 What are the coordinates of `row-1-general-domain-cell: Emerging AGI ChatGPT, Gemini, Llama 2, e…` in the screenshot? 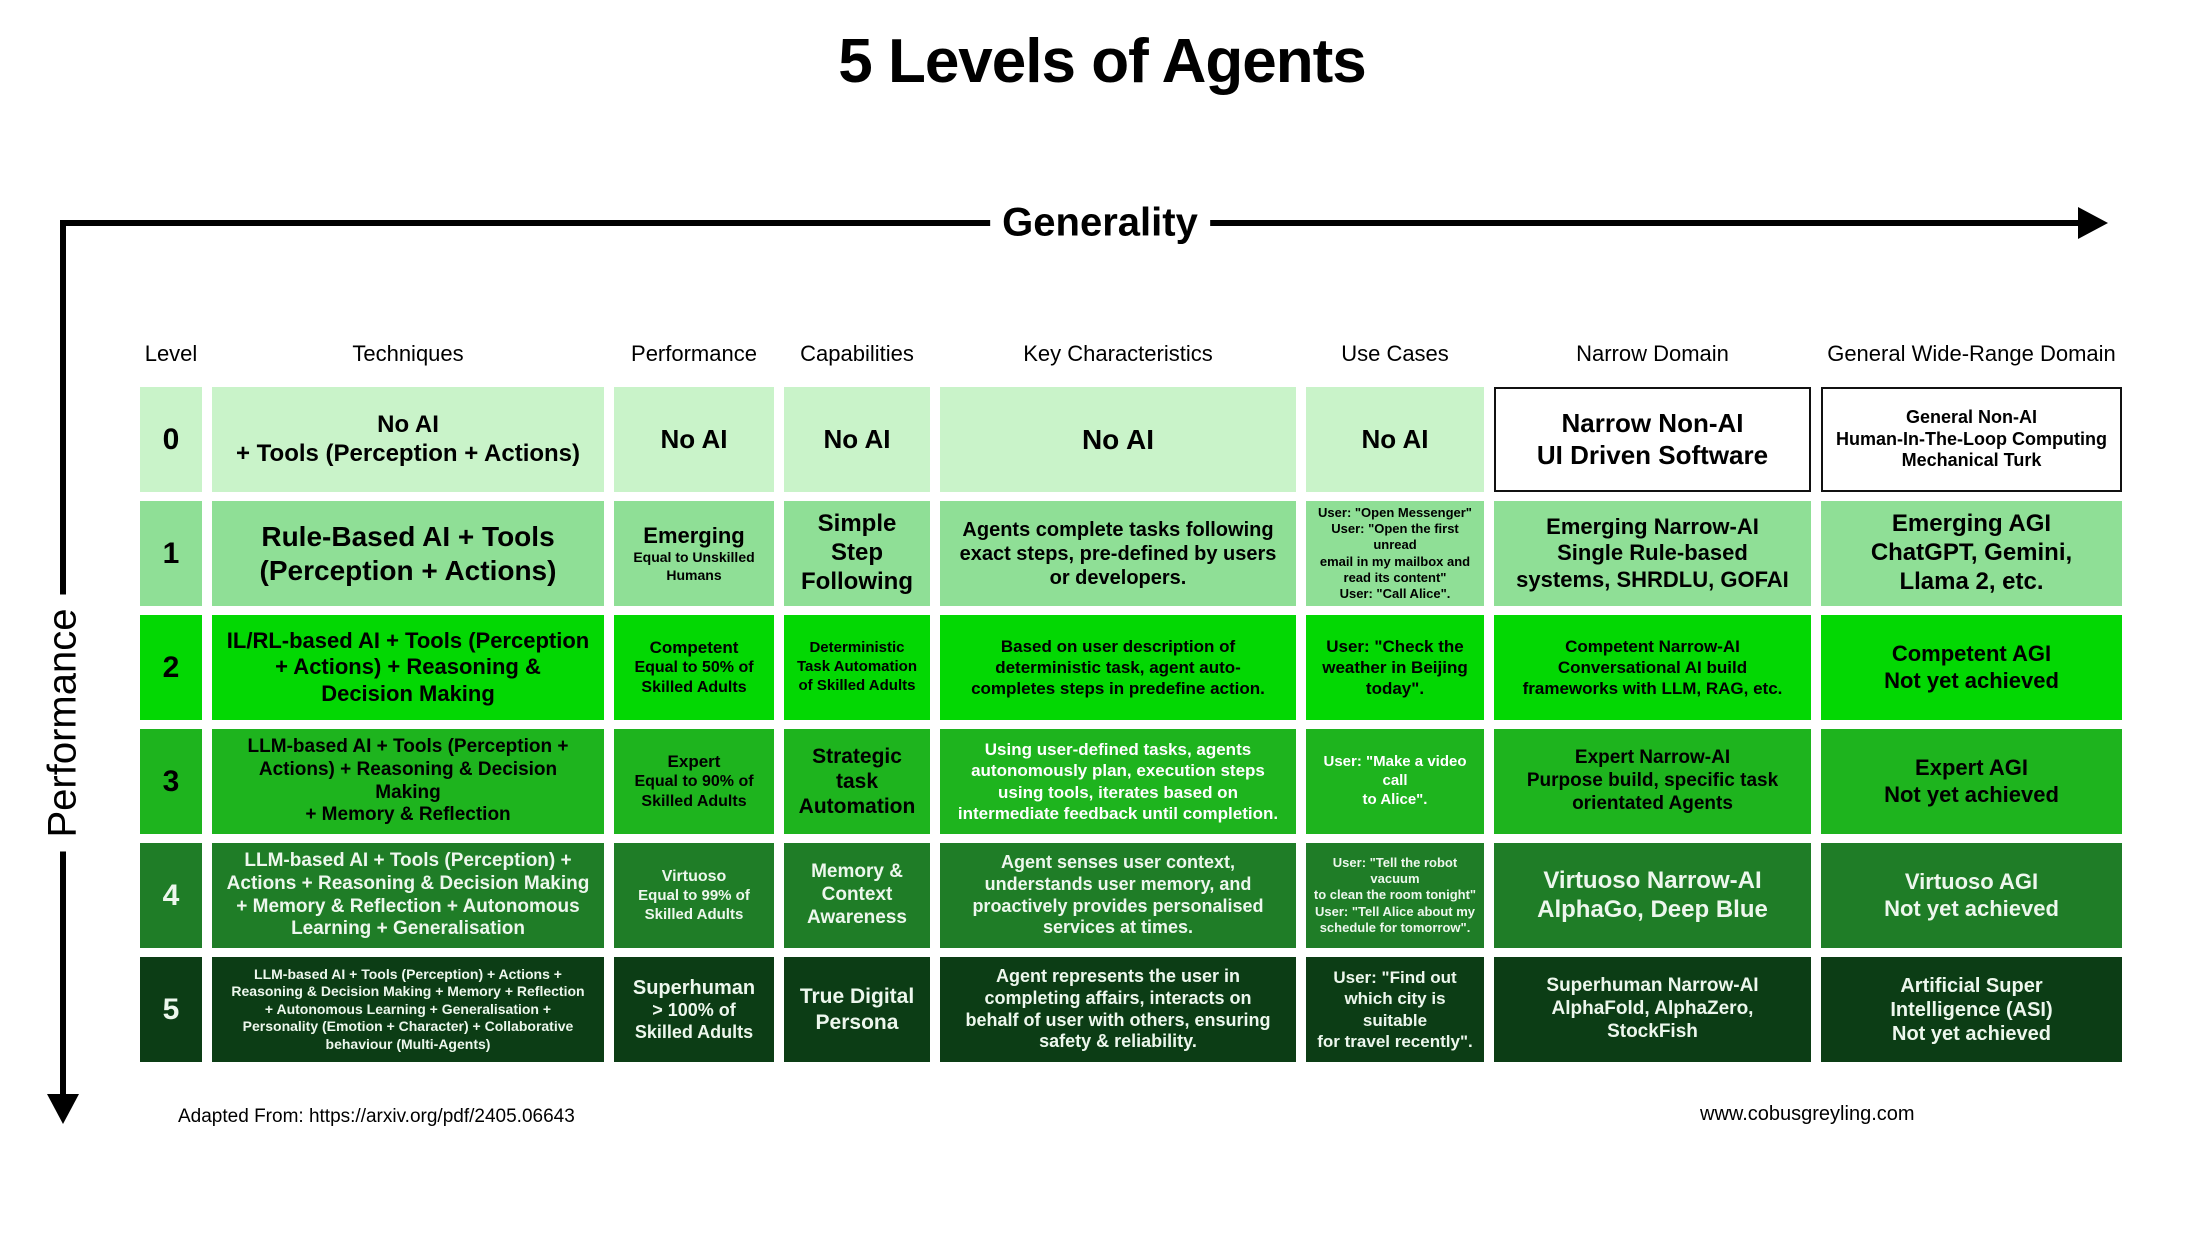 It's located at (1971, 553).